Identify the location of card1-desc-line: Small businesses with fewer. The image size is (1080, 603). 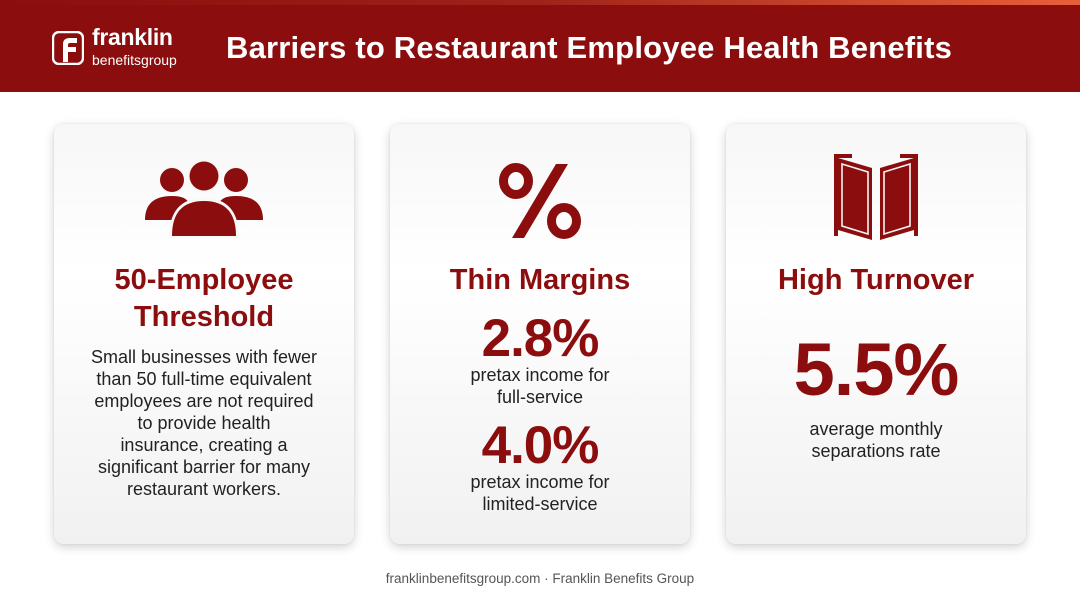
(204, 357).